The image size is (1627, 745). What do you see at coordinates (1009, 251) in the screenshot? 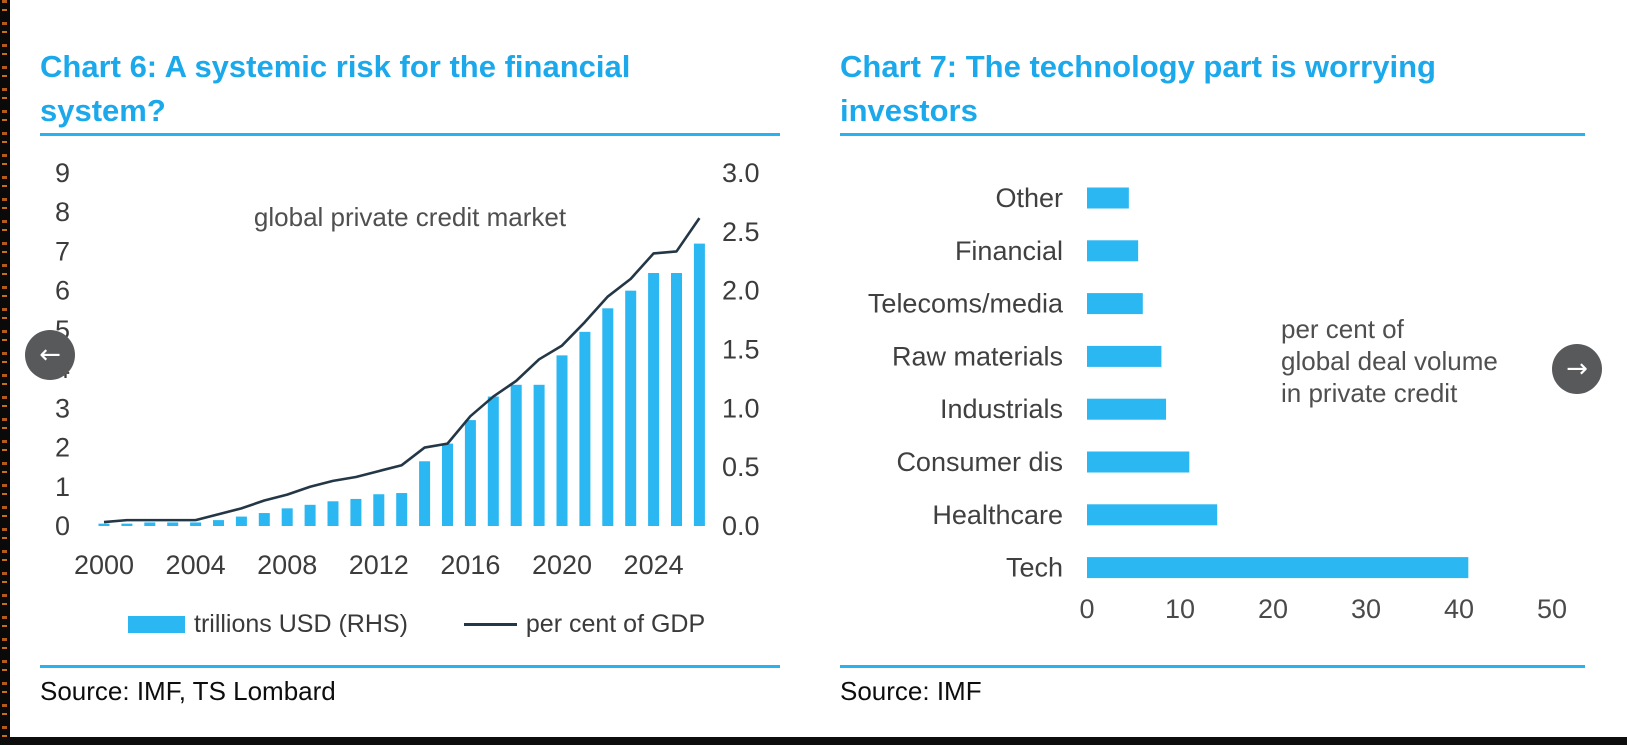
I see `category-label: Financial` at bounding box center [1009, 251].